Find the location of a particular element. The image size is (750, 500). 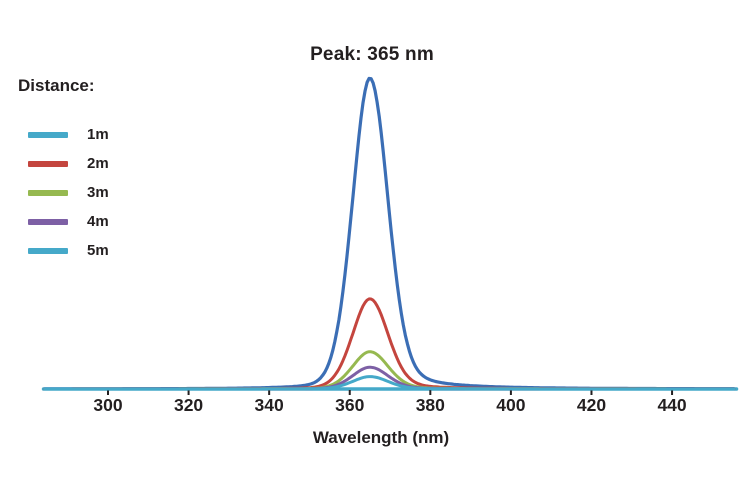

x-tick-label: 300 is located at coordinates (107, 405).